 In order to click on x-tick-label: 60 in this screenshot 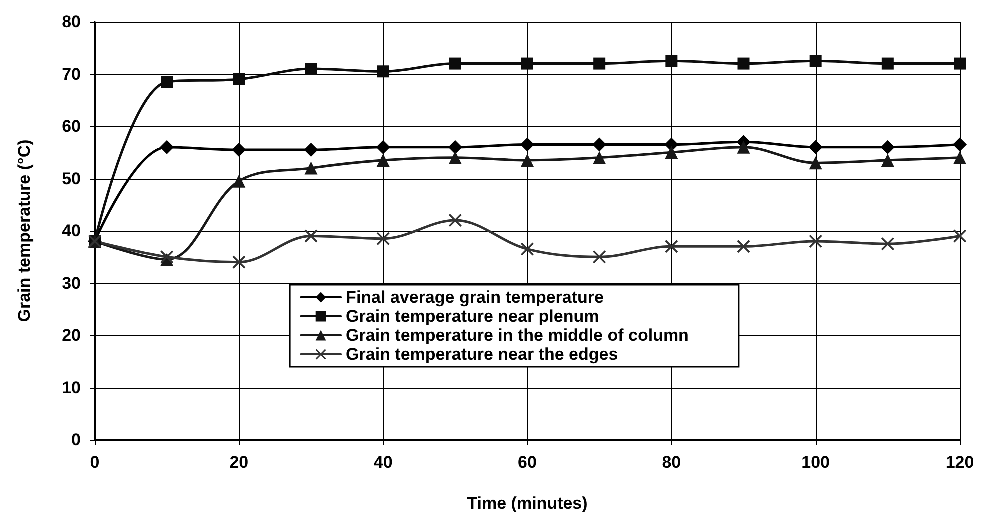, I will do `click(527, 462)`.